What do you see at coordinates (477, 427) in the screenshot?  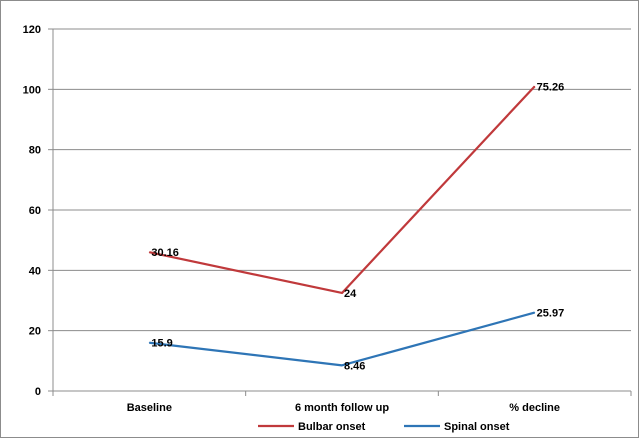 I see `legend-label-1: Spinal onset` at bounding box center [477, 427].